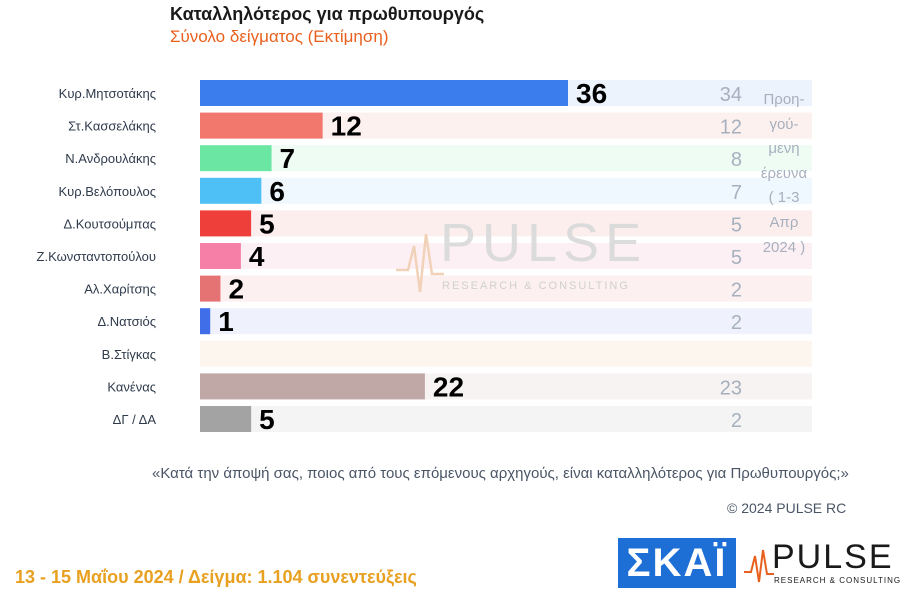 The width and height of the screenshot is (900, 599). What do you see at coordinates (277, 191) in the screenshot?
I see `value-label: 6` at bounding box center [277, 191].